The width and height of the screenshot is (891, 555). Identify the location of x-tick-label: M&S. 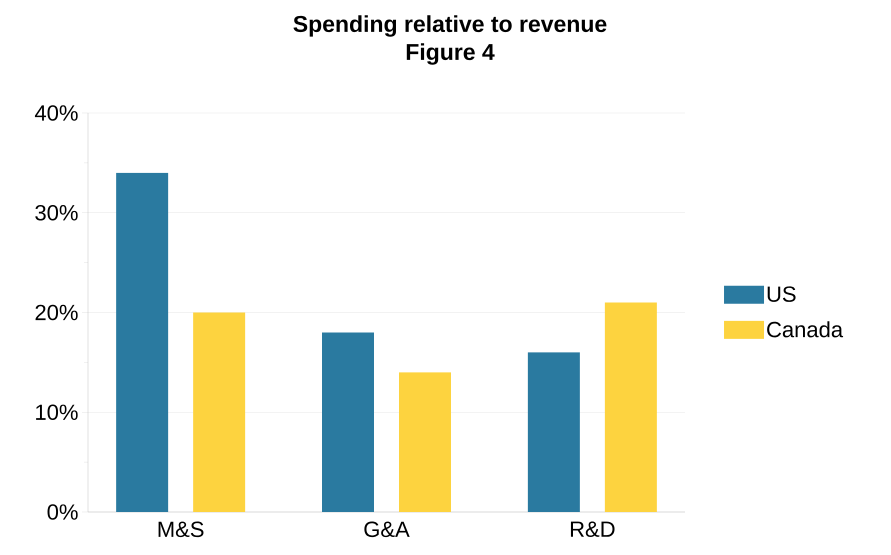
(181, 530).